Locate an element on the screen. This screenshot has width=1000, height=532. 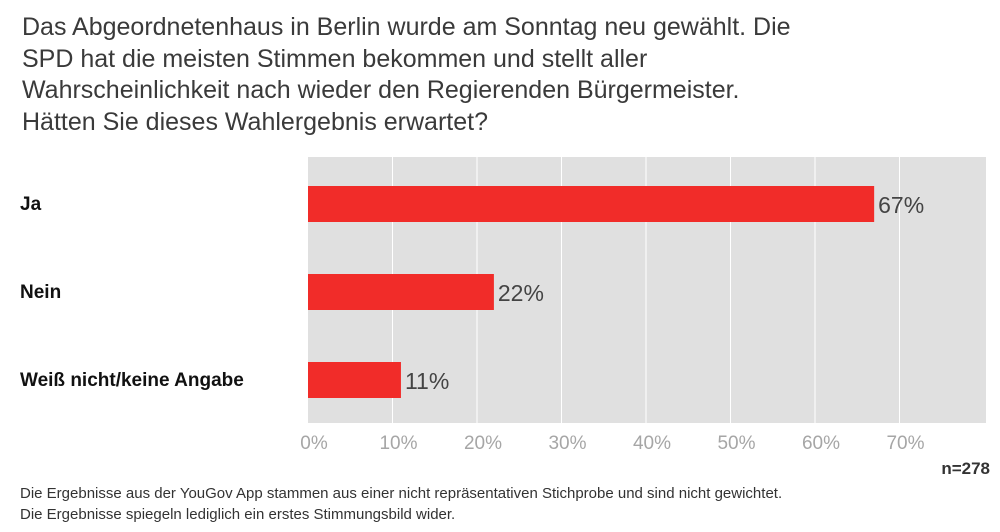
category-label-2: Nein is located at coordinates (40, 292).